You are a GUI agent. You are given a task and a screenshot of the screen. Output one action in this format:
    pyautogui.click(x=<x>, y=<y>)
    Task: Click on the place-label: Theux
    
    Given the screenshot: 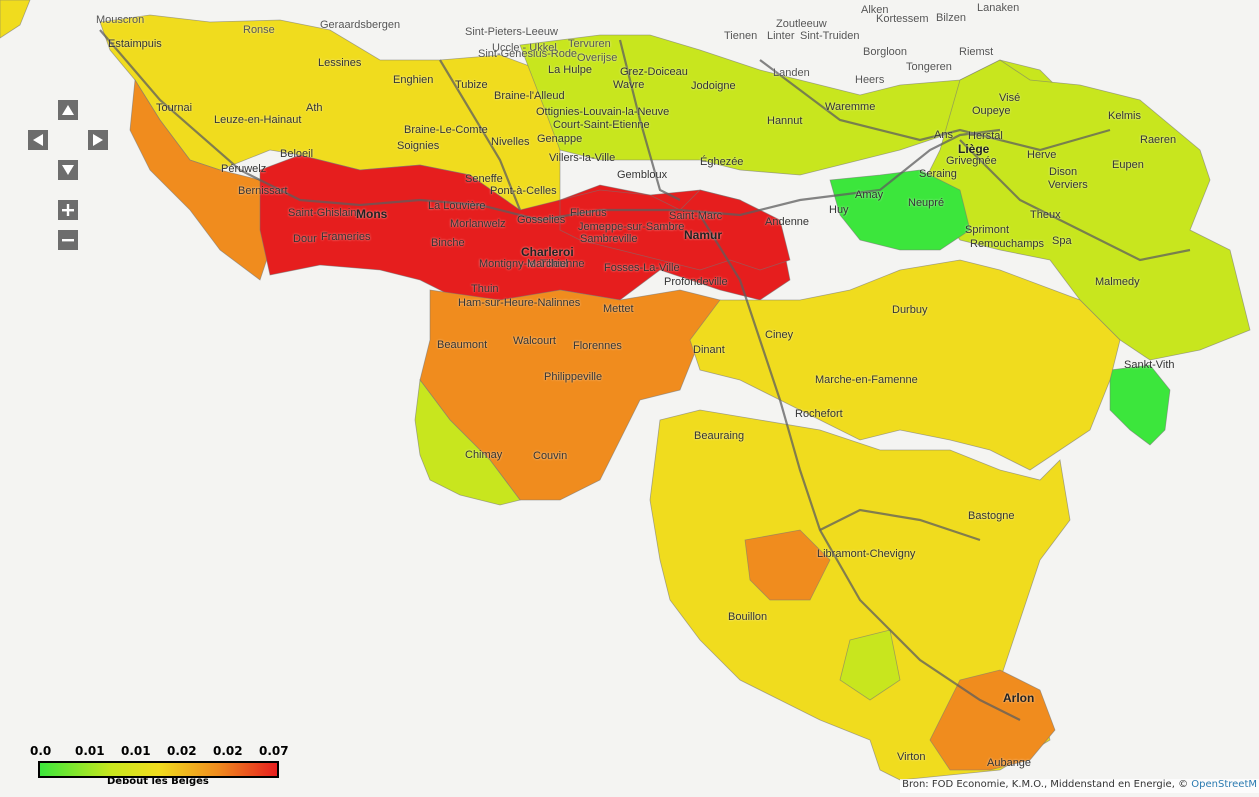 What is the action you would take?
    pyautogui.click(x=1045, y=215)
    